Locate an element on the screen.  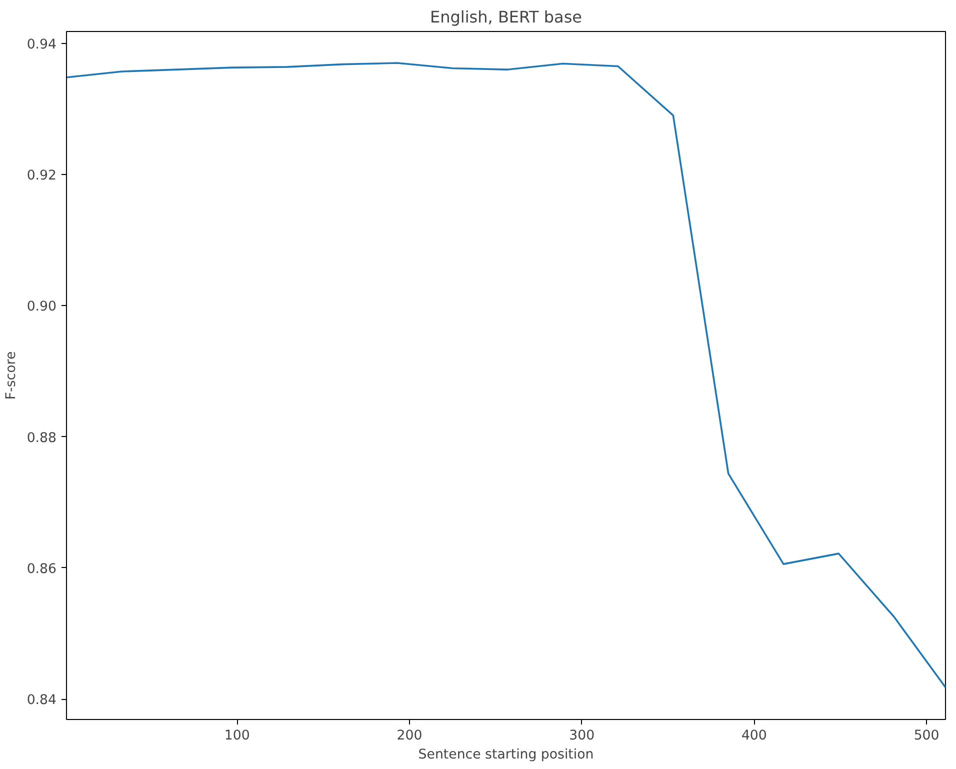
x-tick-label: 100 is located at coordinates (237, 736).